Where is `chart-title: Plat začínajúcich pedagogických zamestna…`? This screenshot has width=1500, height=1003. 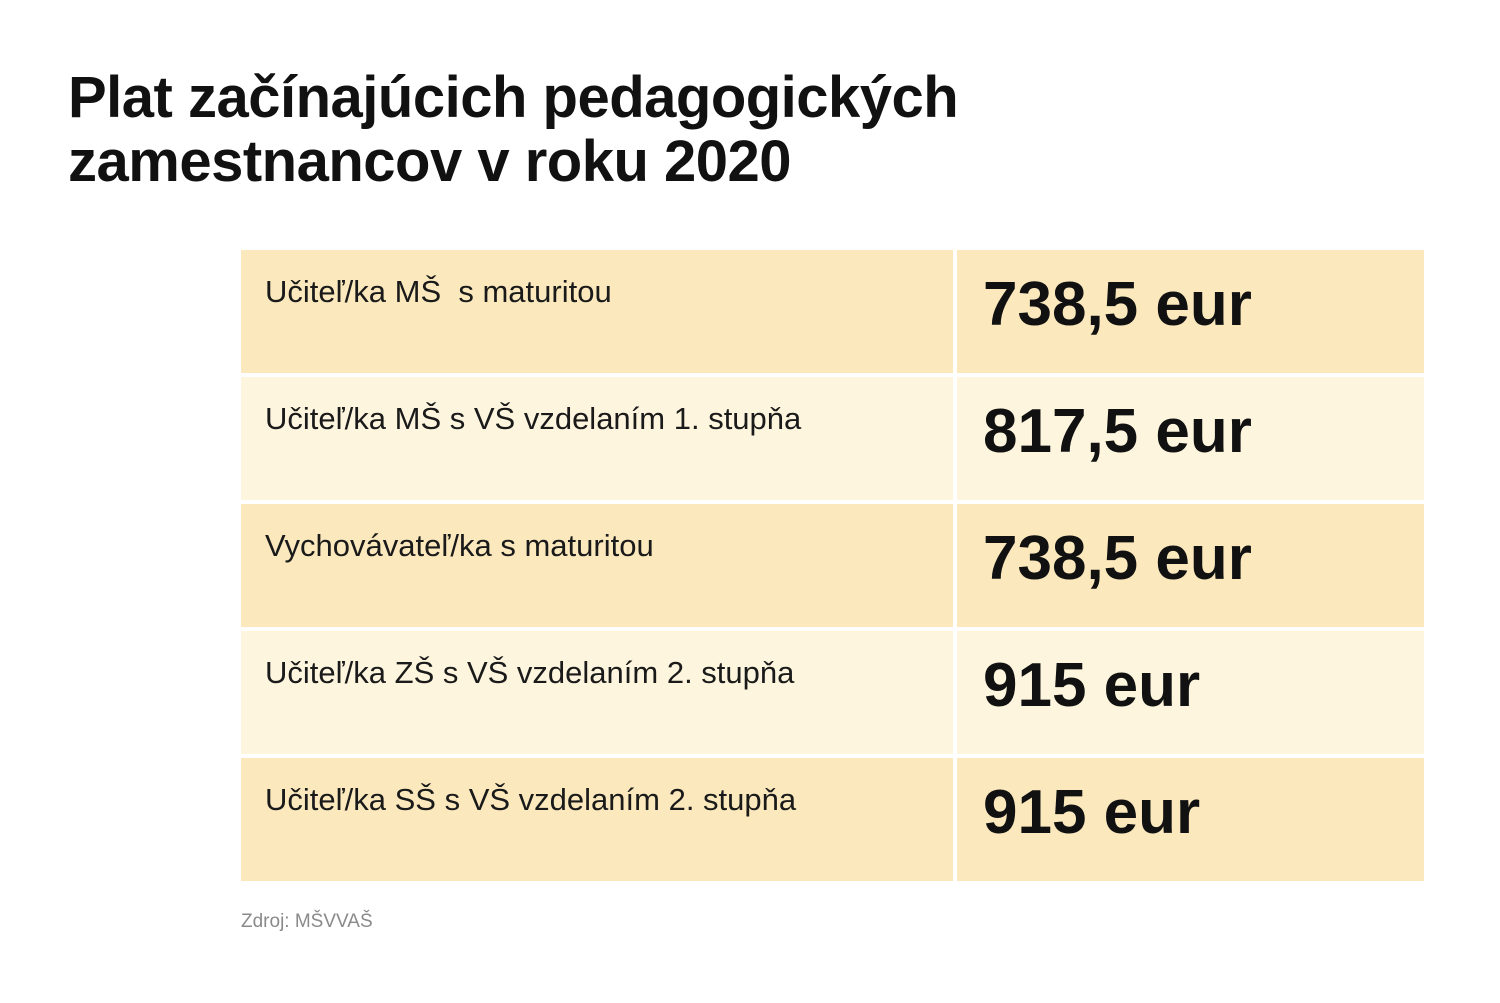 chart-title: Plat začínajúcich pedagogických zamestna… is located at coordinates (618, 130).